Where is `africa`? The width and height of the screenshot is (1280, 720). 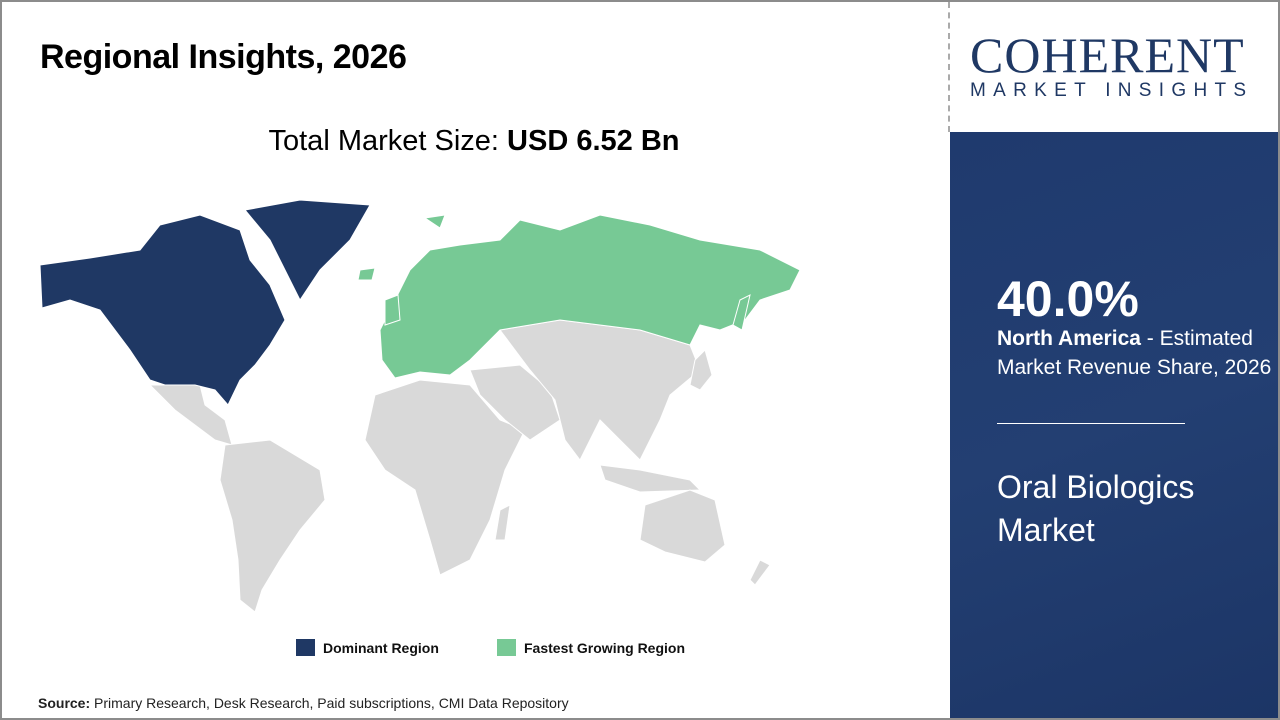
africa is located at coordinates (445, 477).